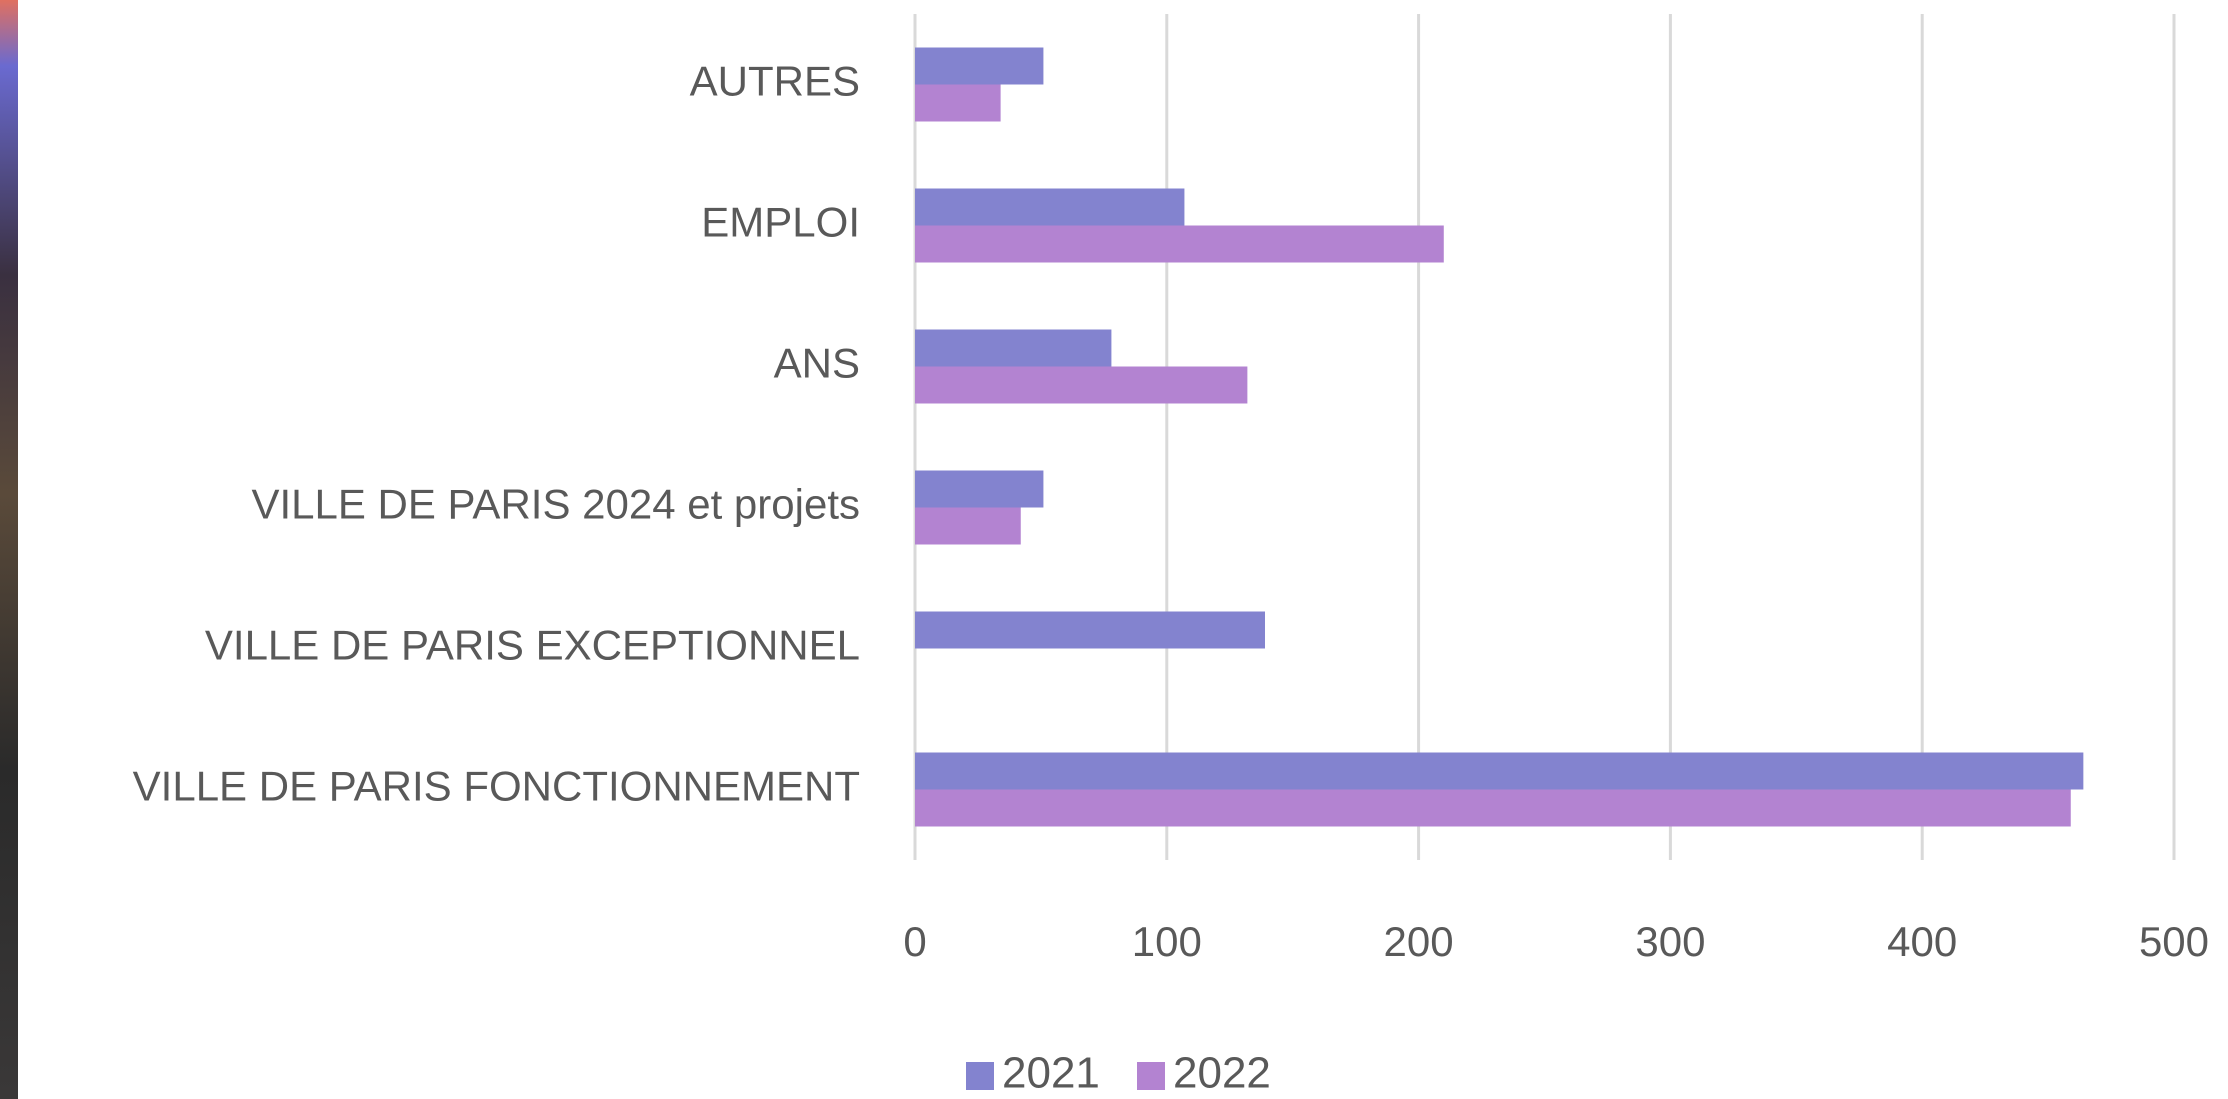 This screenshot has height=1099, width=2228. What do you see at coordinates (1051, 1073) in the screenshot?
I see `legend-label: 2021` at bounding box center [1051, 1073].